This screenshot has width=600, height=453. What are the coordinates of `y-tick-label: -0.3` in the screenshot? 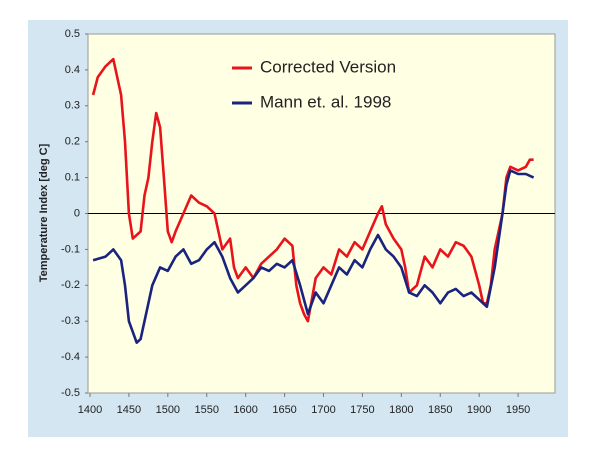 It's located at (70, 321).